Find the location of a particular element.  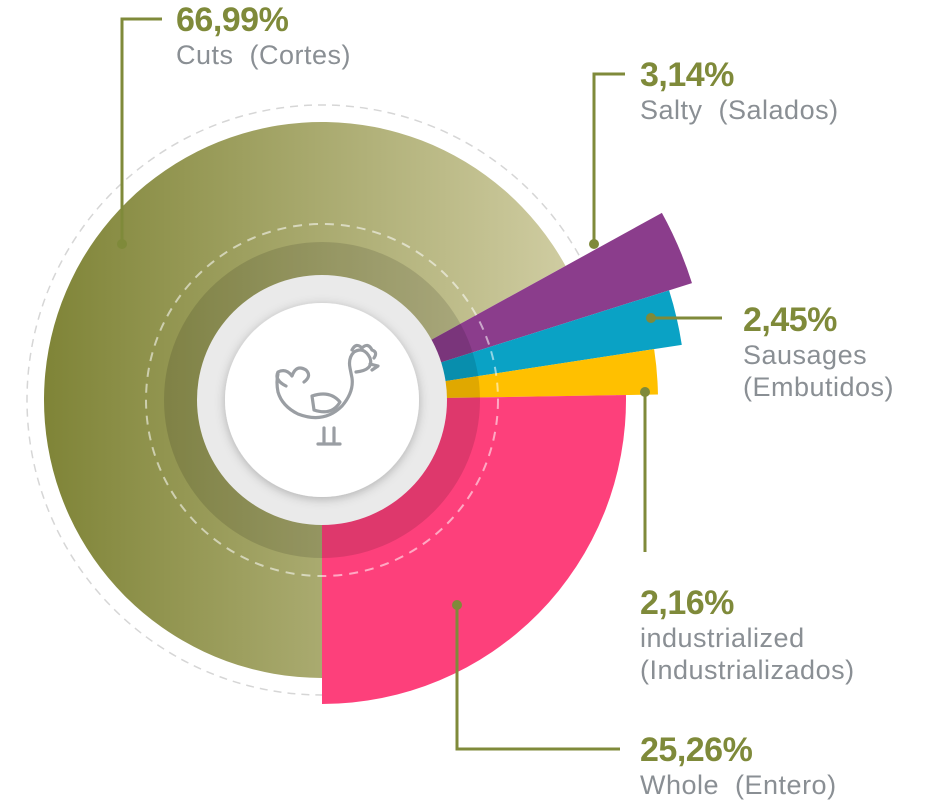

callout-1: 66,99% Cuts (Cortes) is located at coordinates (263, 36).